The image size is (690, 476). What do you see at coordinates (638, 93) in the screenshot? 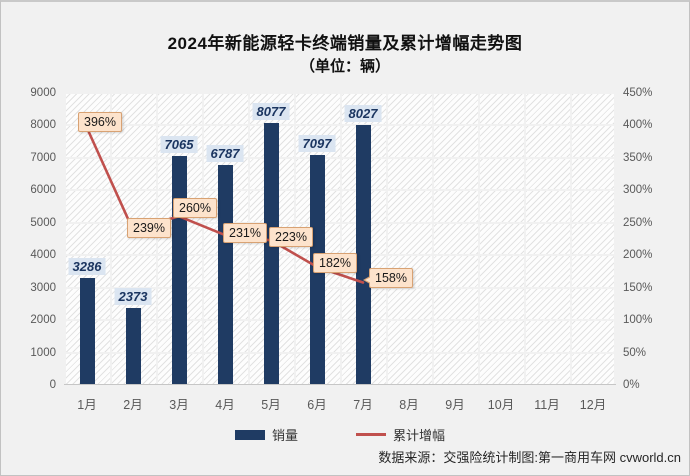
I see `right-axis-tick: 450%` at bounding box center [638, 93].